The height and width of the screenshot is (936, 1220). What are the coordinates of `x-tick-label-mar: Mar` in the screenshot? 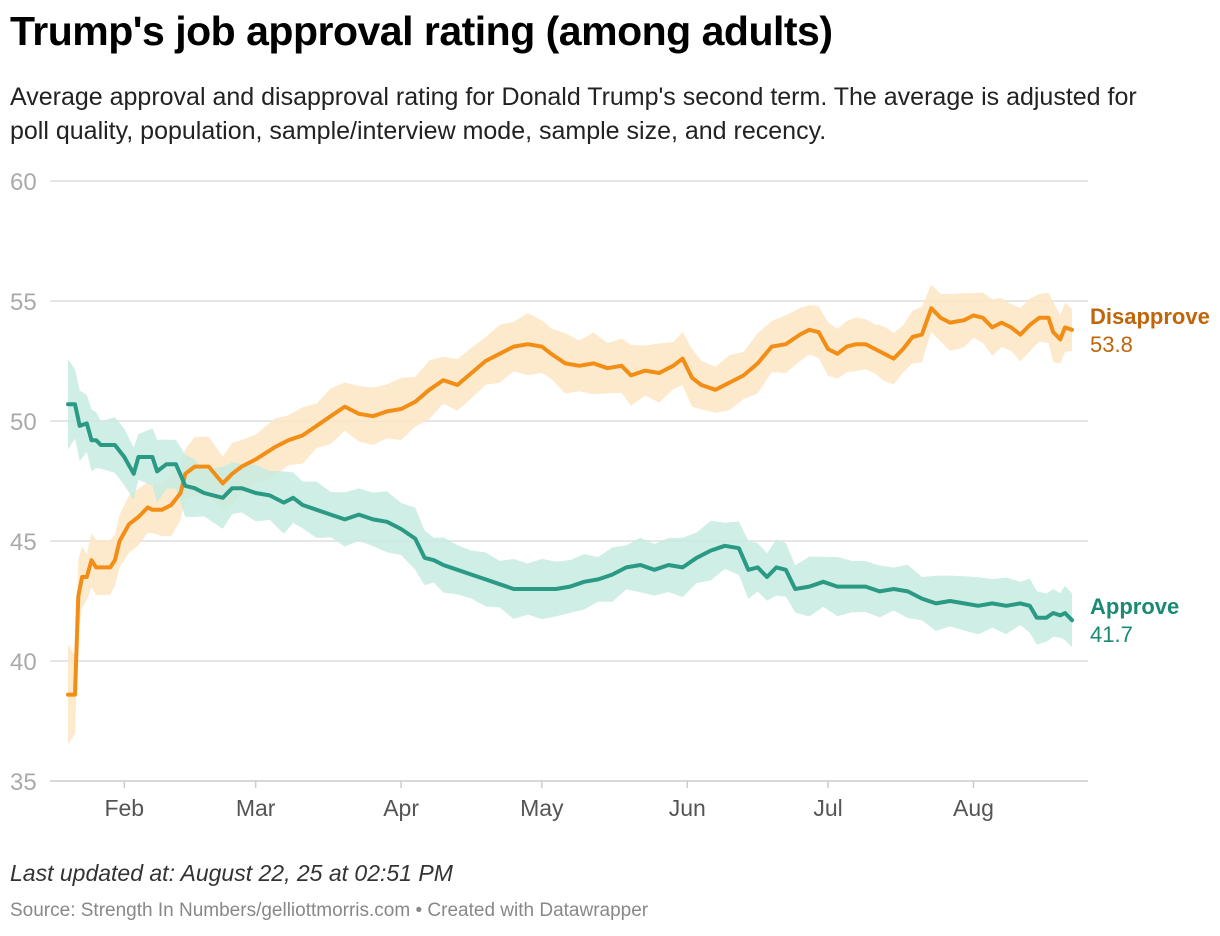 It's located at (256, 808).